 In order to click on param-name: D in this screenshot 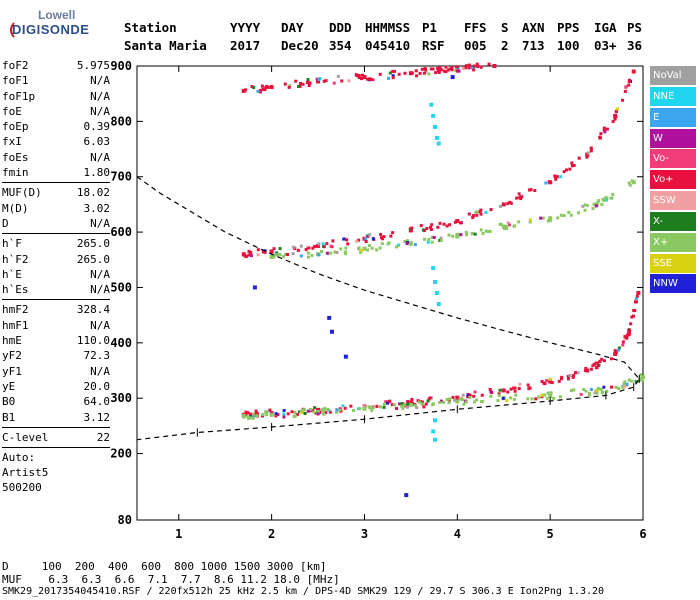, I will do `click(5, 223)`.